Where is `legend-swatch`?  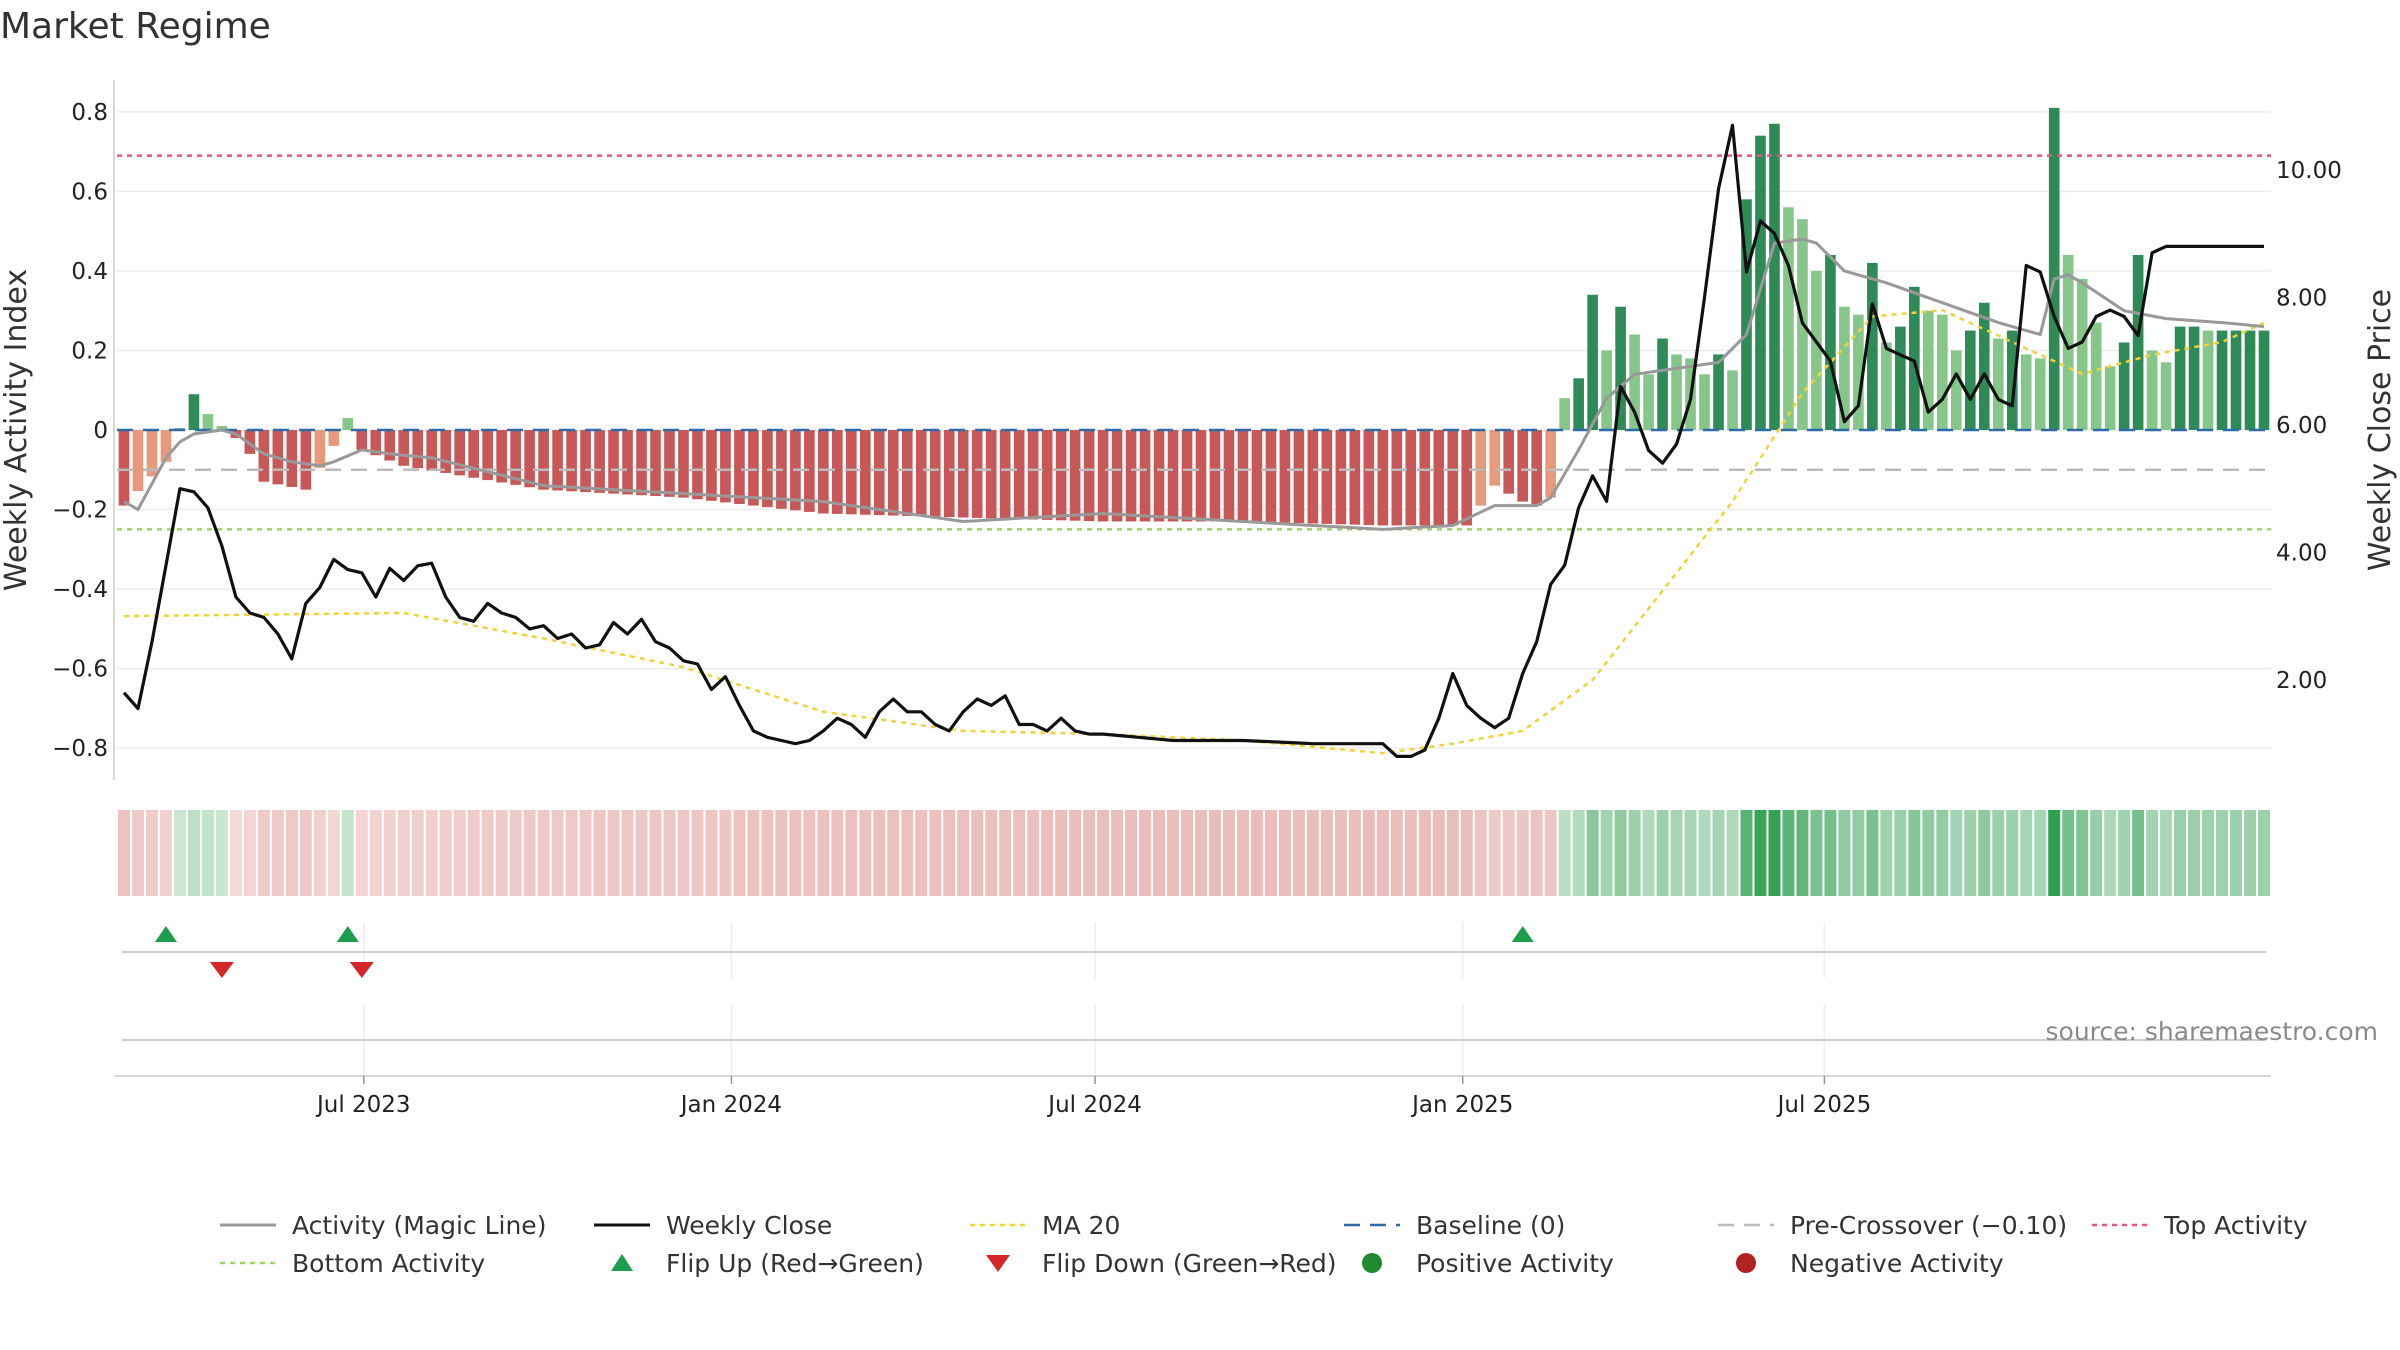
legend-swatch is located at coordinates (1746, 1263).